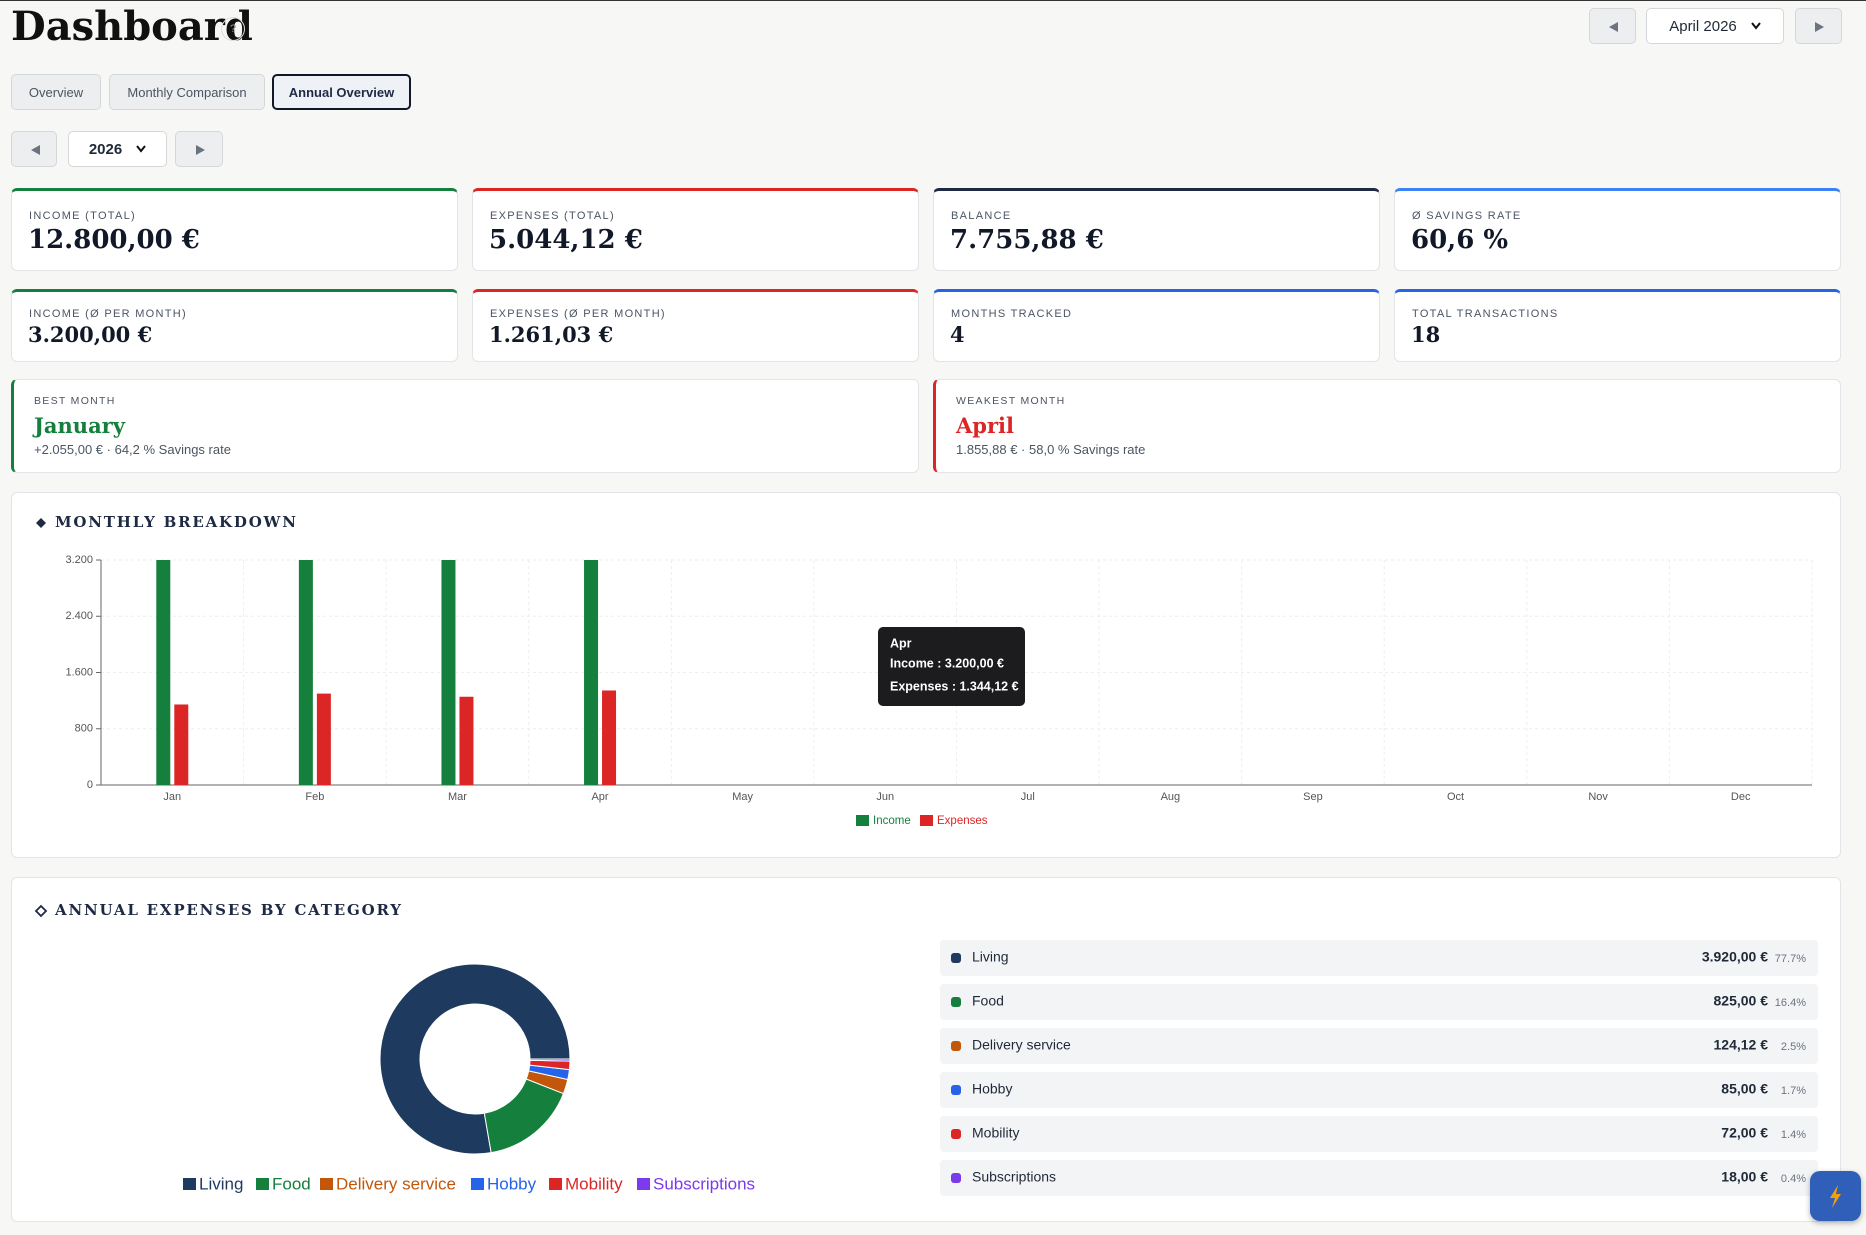 Image resolution: width=1866 pixels, height=1235 pixels. What do you see at coordinates (1460, 240) in the screenshot?
I see `kpi-value: 60,6 %` at bounding box center [1460, 240].